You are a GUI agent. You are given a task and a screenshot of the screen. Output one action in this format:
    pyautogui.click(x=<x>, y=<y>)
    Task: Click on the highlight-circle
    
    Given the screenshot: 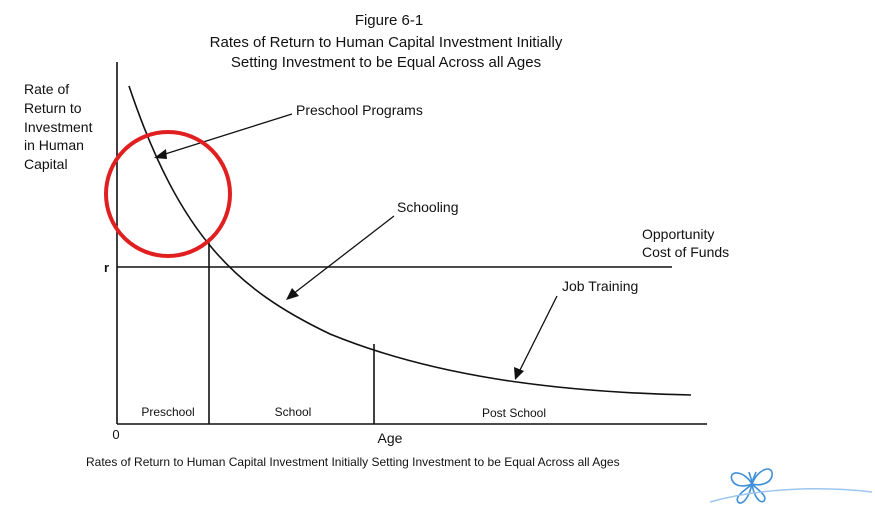 What is the action you would take?
    pyautogui.click(x=168, y=194)
    